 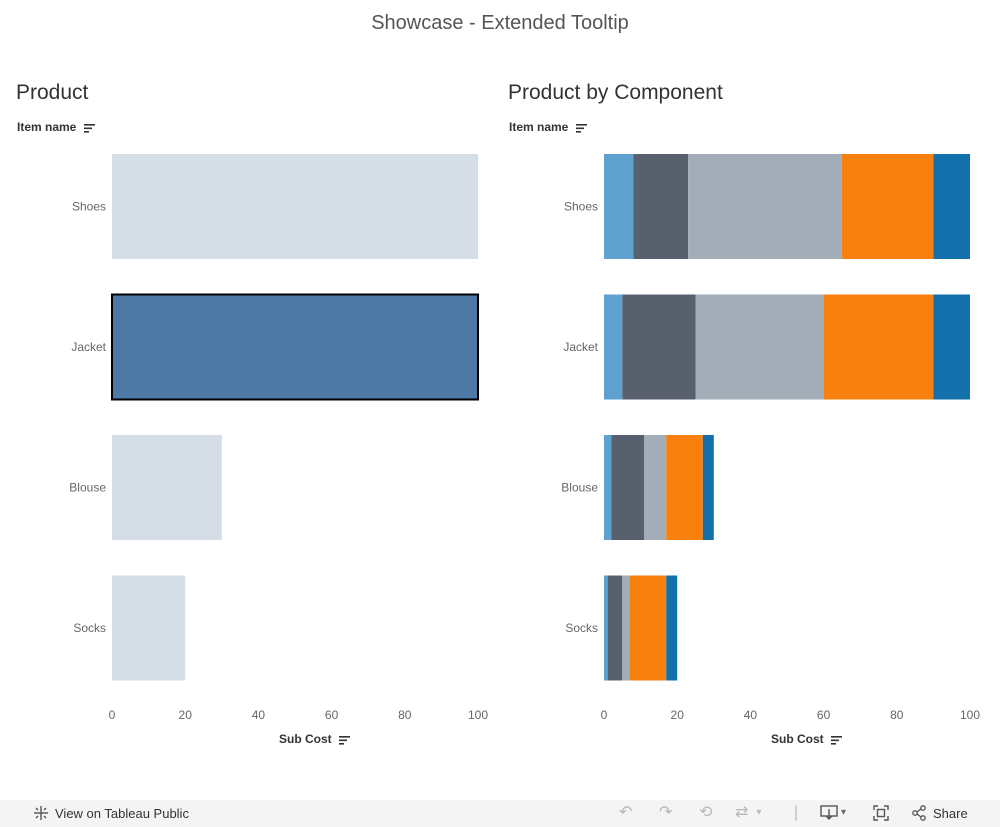 I want to click on product-bar-socks, so click(x=149, y=628).